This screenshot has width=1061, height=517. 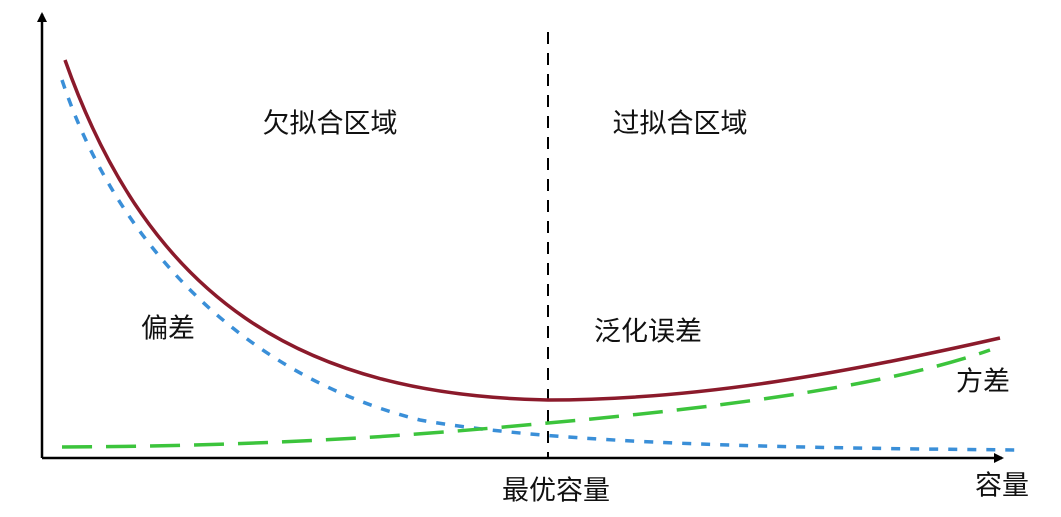 I want to click on curve-label: 偏差, so click(x=168, y=329).